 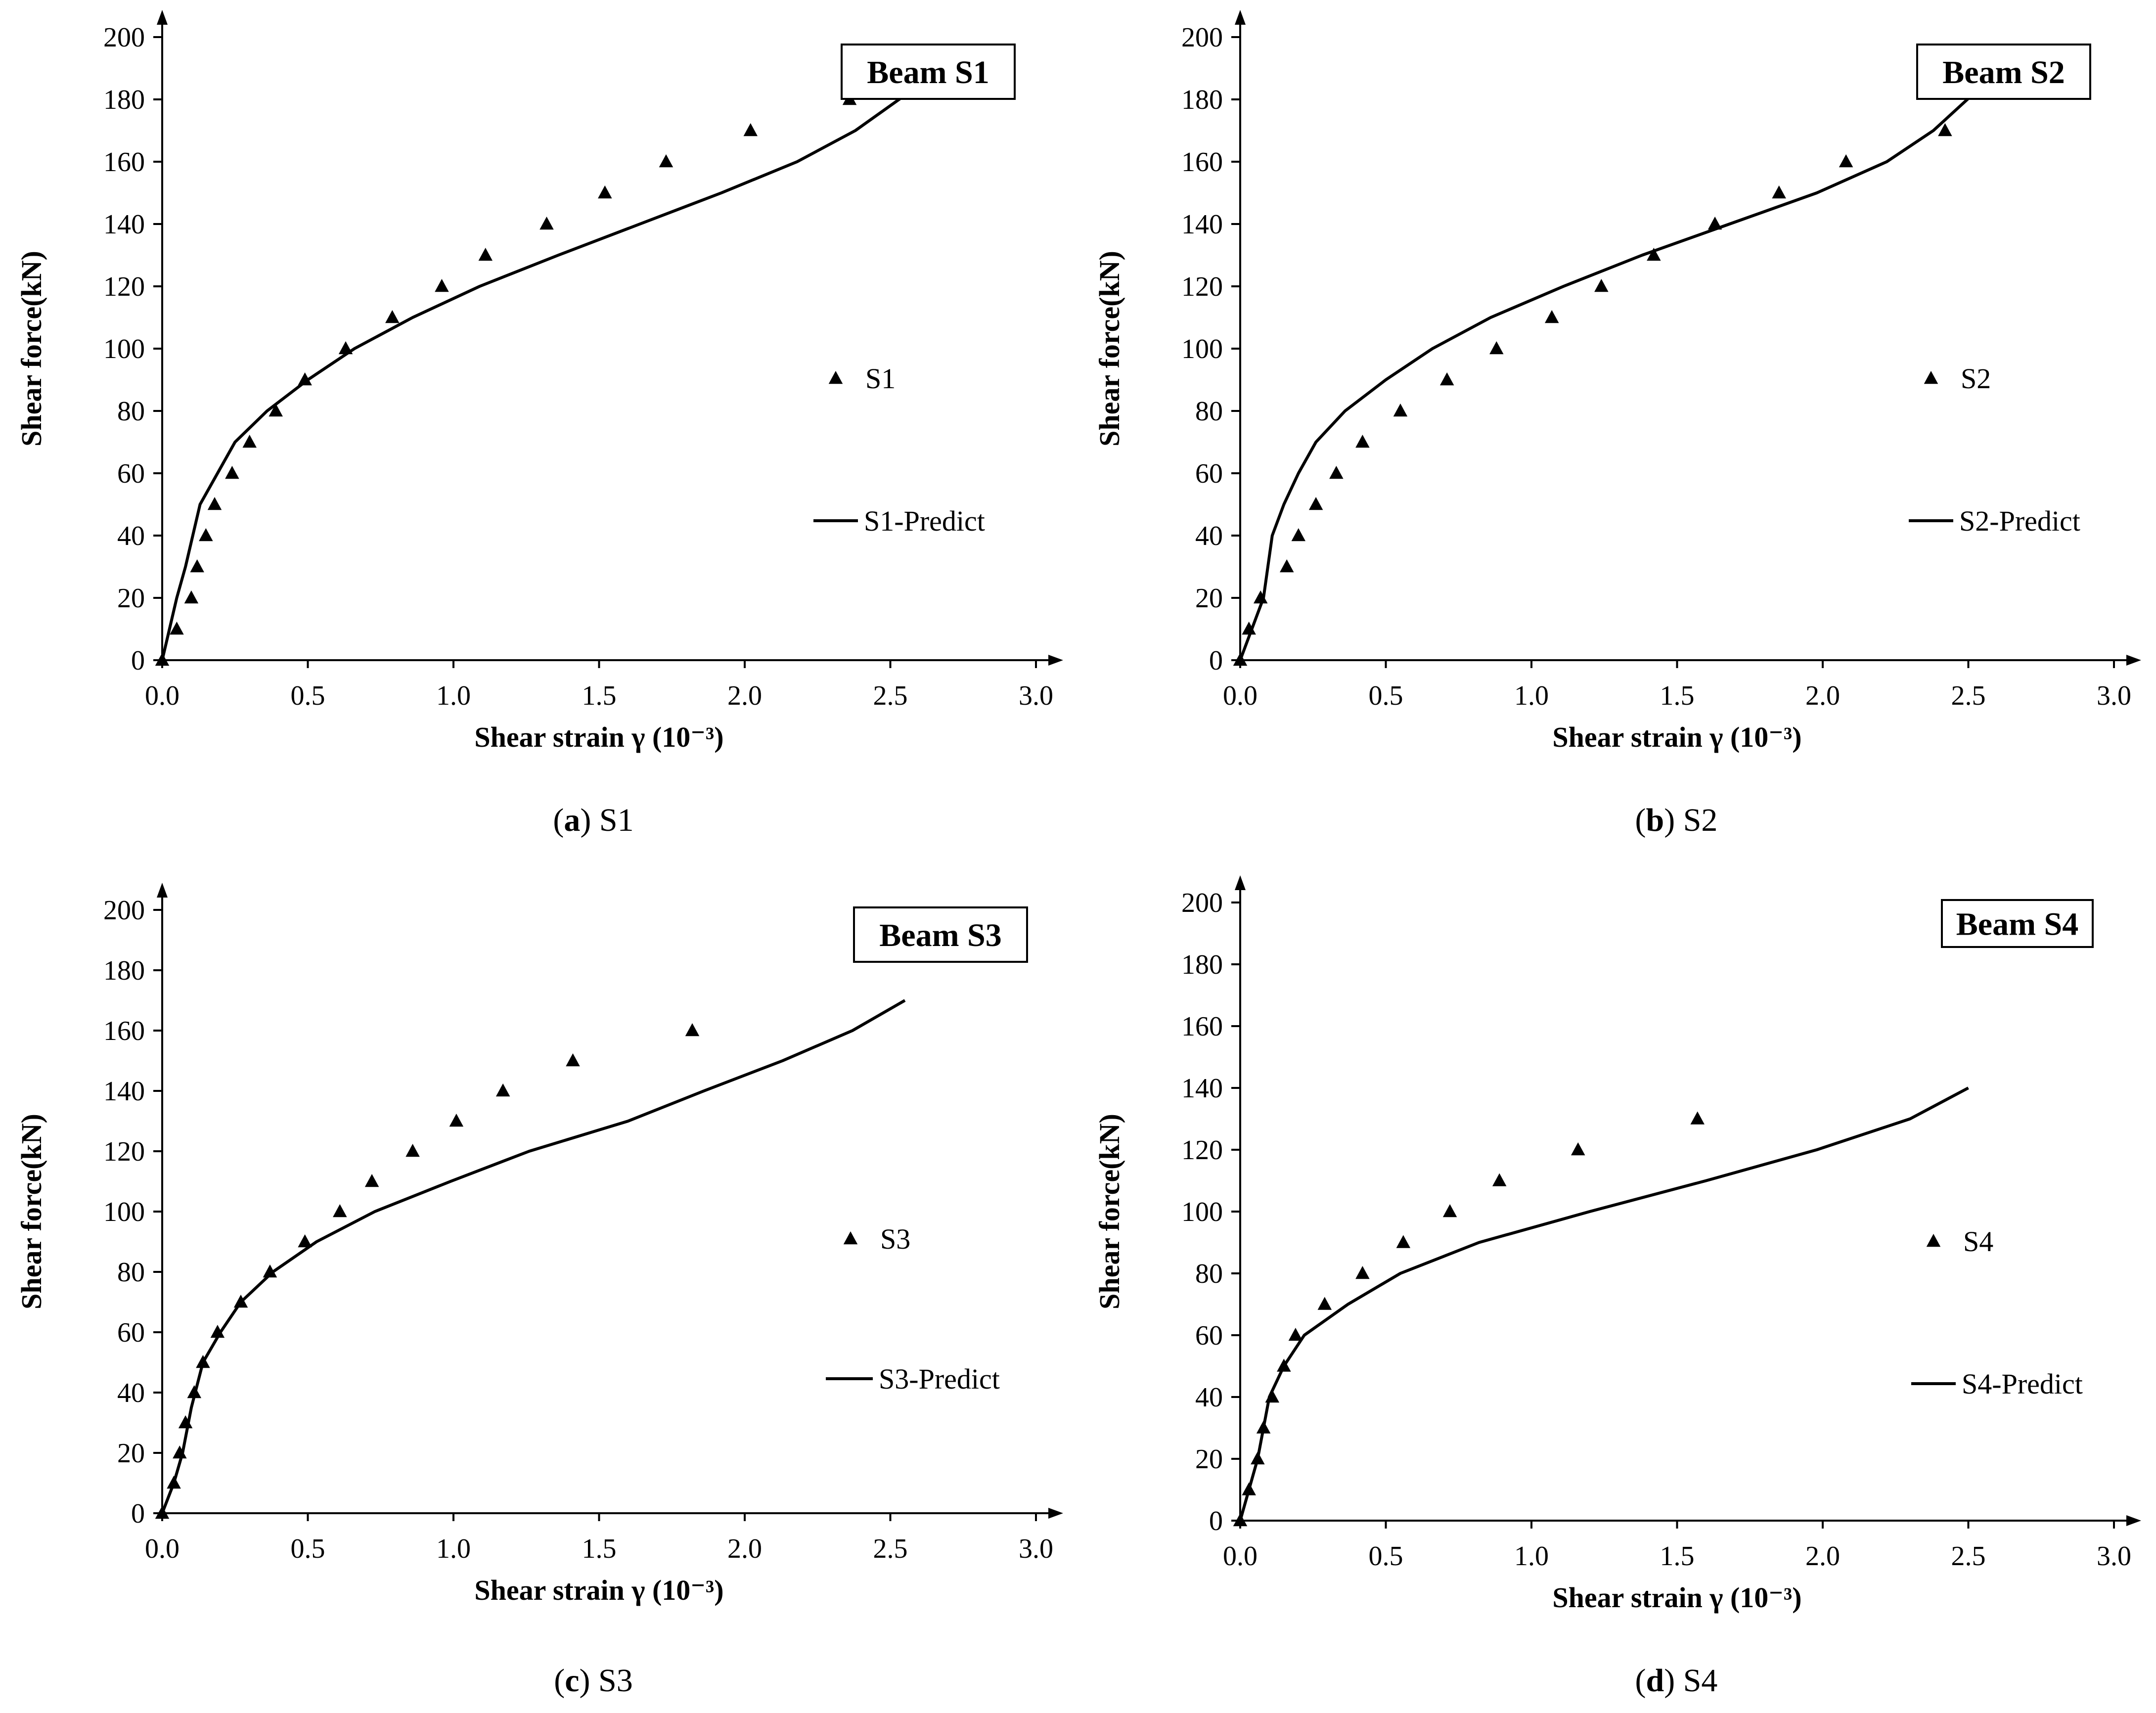 I want to click on x-tick-label: 0.0, so click(x=162, y=1548).